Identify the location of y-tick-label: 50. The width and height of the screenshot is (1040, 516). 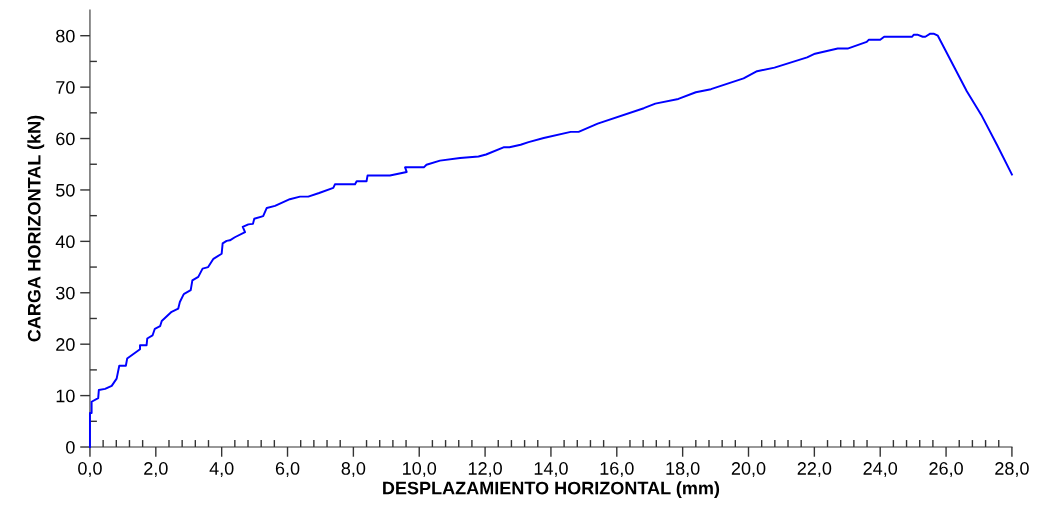
(65, 190).